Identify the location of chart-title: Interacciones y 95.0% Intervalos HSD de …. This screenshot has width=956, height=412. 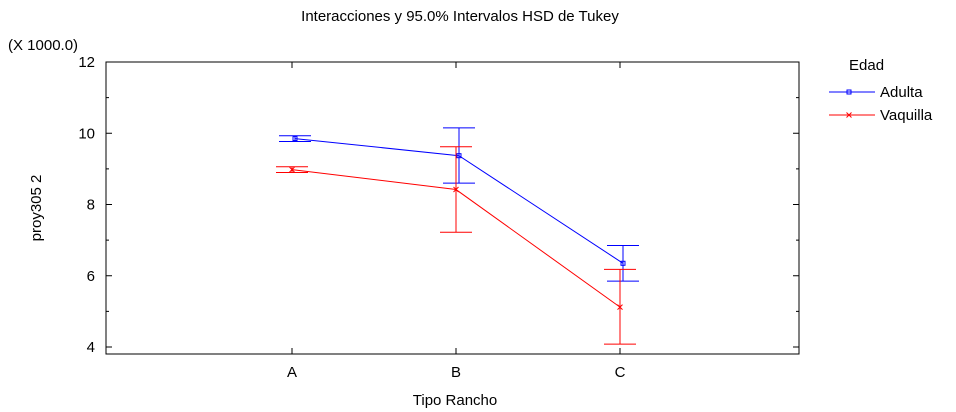
(460, 16).